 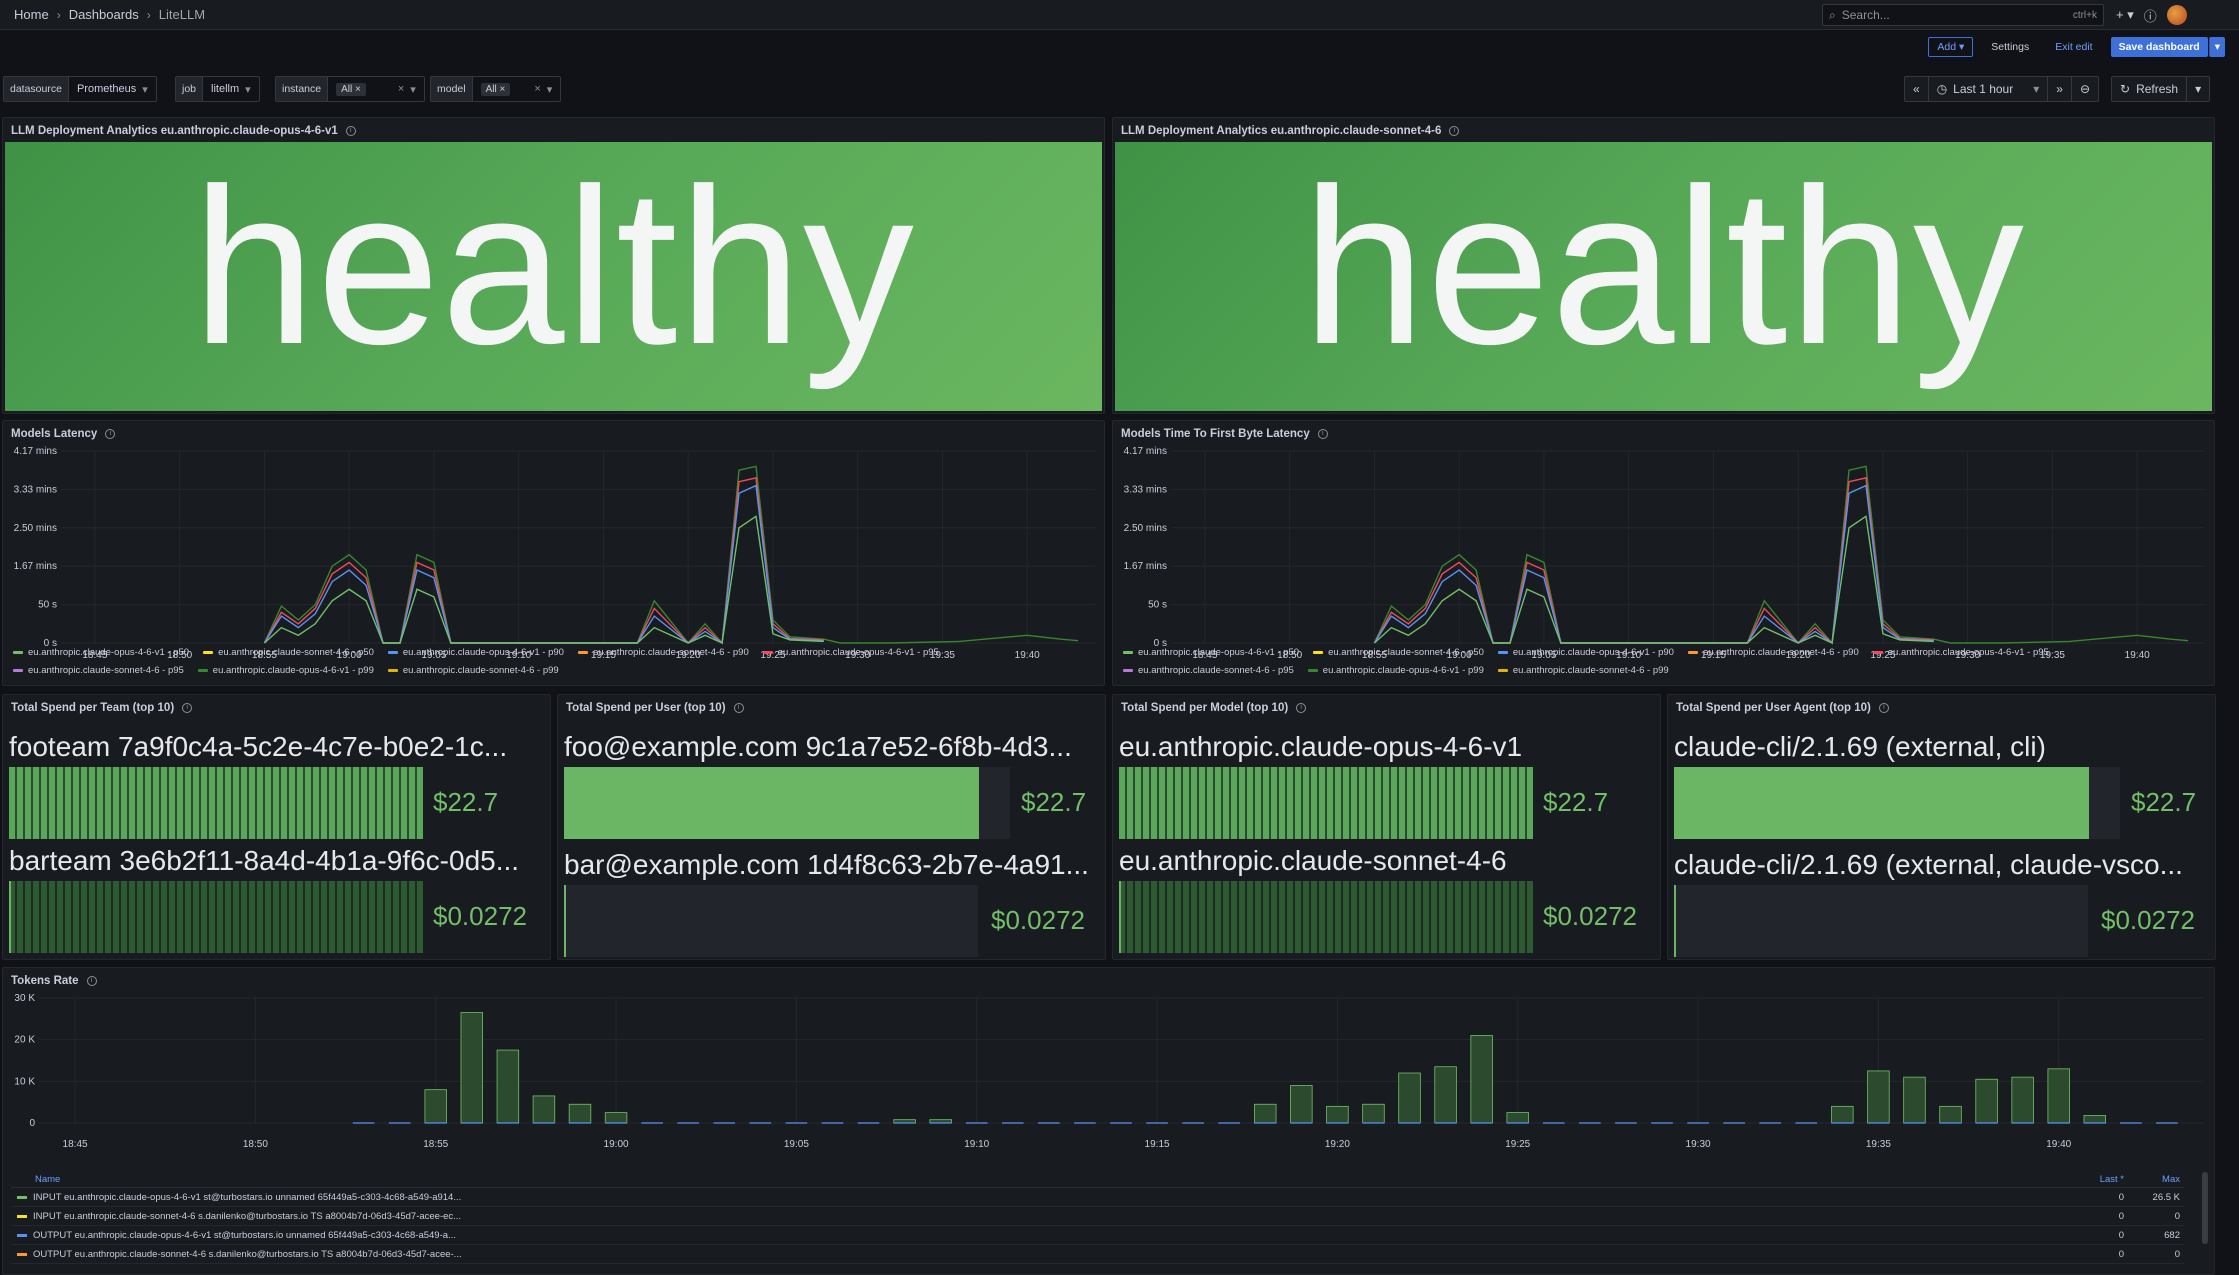 I want to click on save-dashboard-button: Save dashboard, so click(x=2159, y=47).